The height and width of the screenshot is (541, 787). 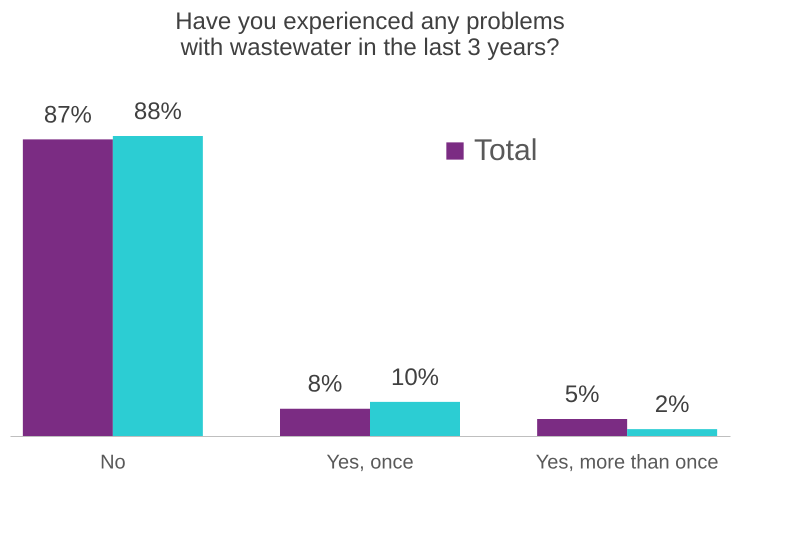 What do you see at coordinates (672, 404) in the screenshot?
I see `data-label: 2%` at bounding box center [672, 404].